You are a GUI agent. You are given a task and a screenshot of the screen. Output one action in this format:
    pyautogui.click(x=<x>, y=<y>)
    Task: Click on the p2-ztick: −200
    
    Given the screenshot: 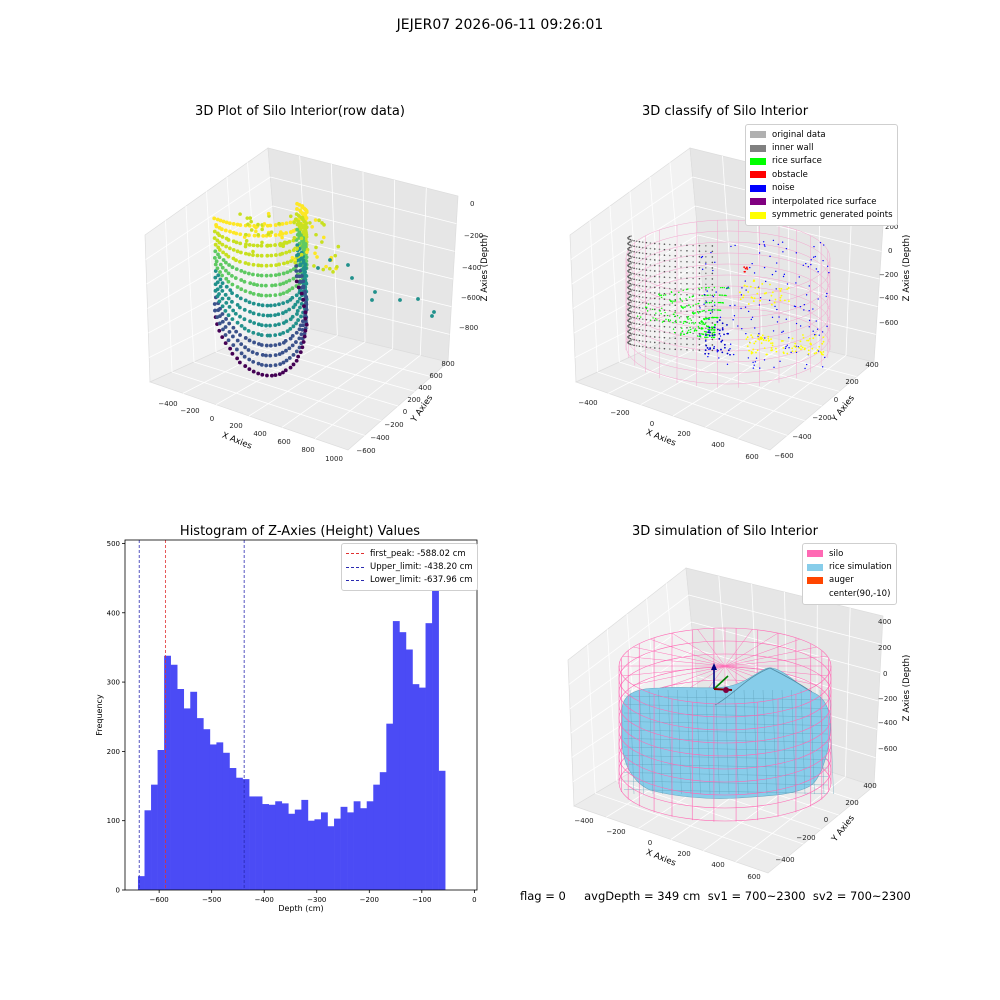 What is the action you would take?
    pyautogui.click(x=888, y=275)
    